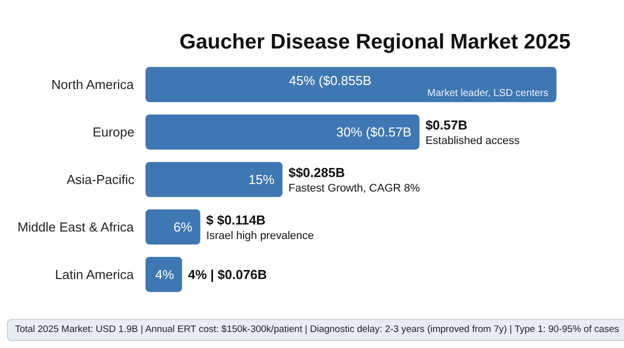 The image size is (624, 348). Describe the element at coordinates (183, 226) in the screenshot. I see `data-label: 6%` at that location.